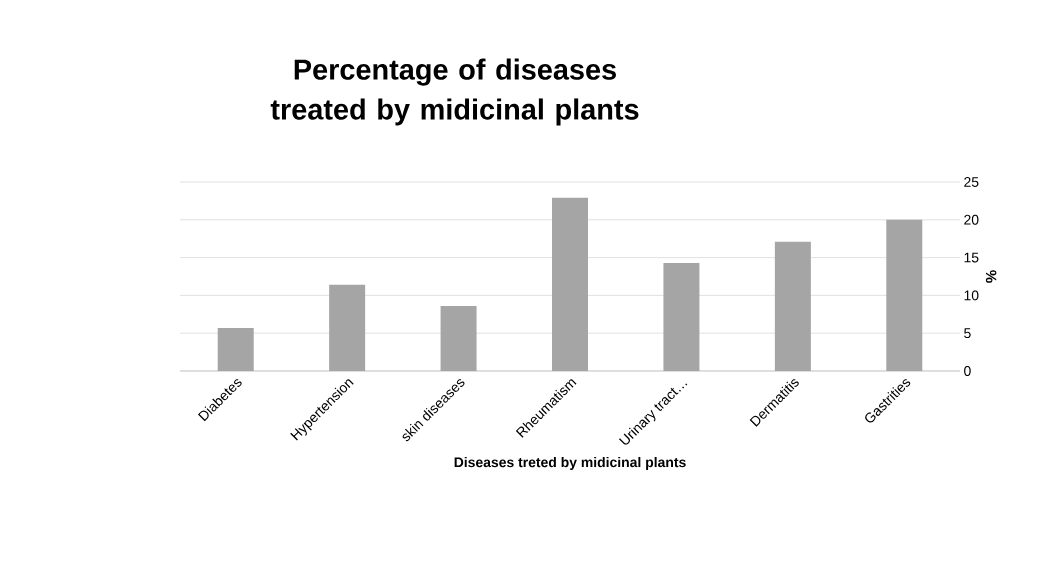 Image resolution: width=1038 pixels, height=579 pixels. Describe the element at coordinates (967, 371) in the screenshot. I see `y-tick-label: 0` at that location.